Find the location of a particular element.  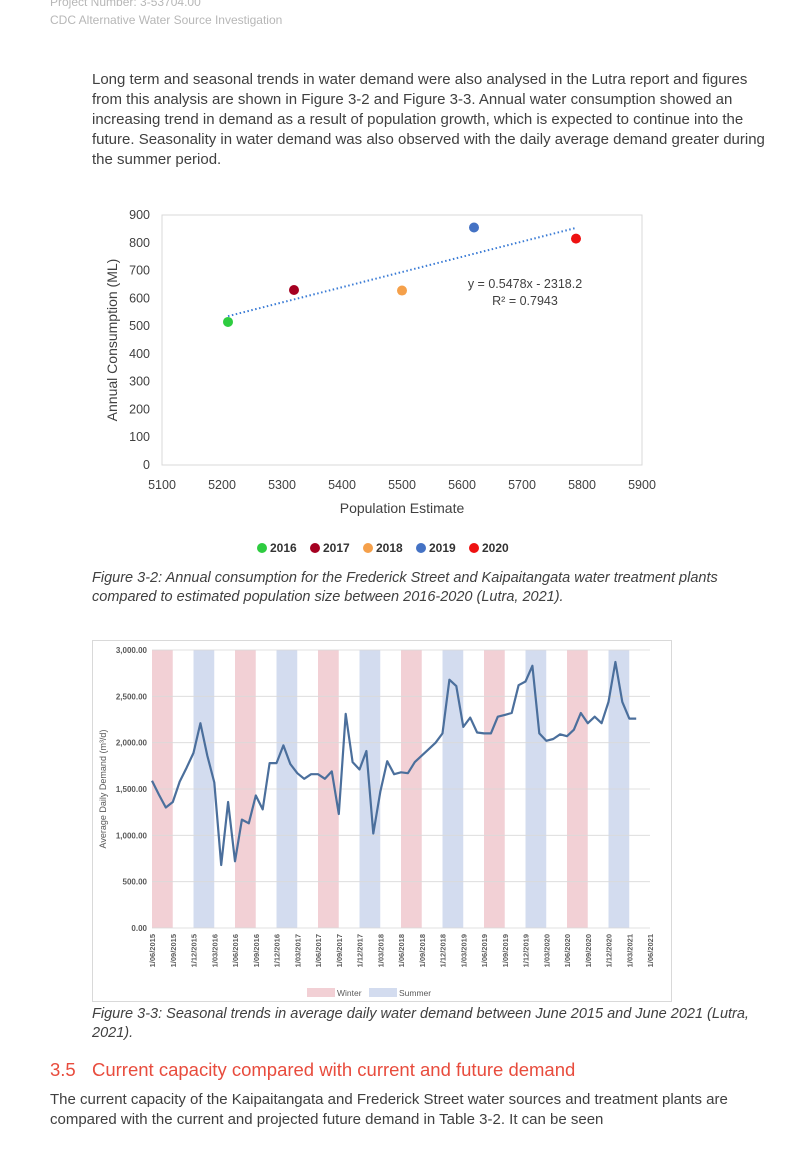

y-tick-label: 900 is located at coordinates (139, 215).